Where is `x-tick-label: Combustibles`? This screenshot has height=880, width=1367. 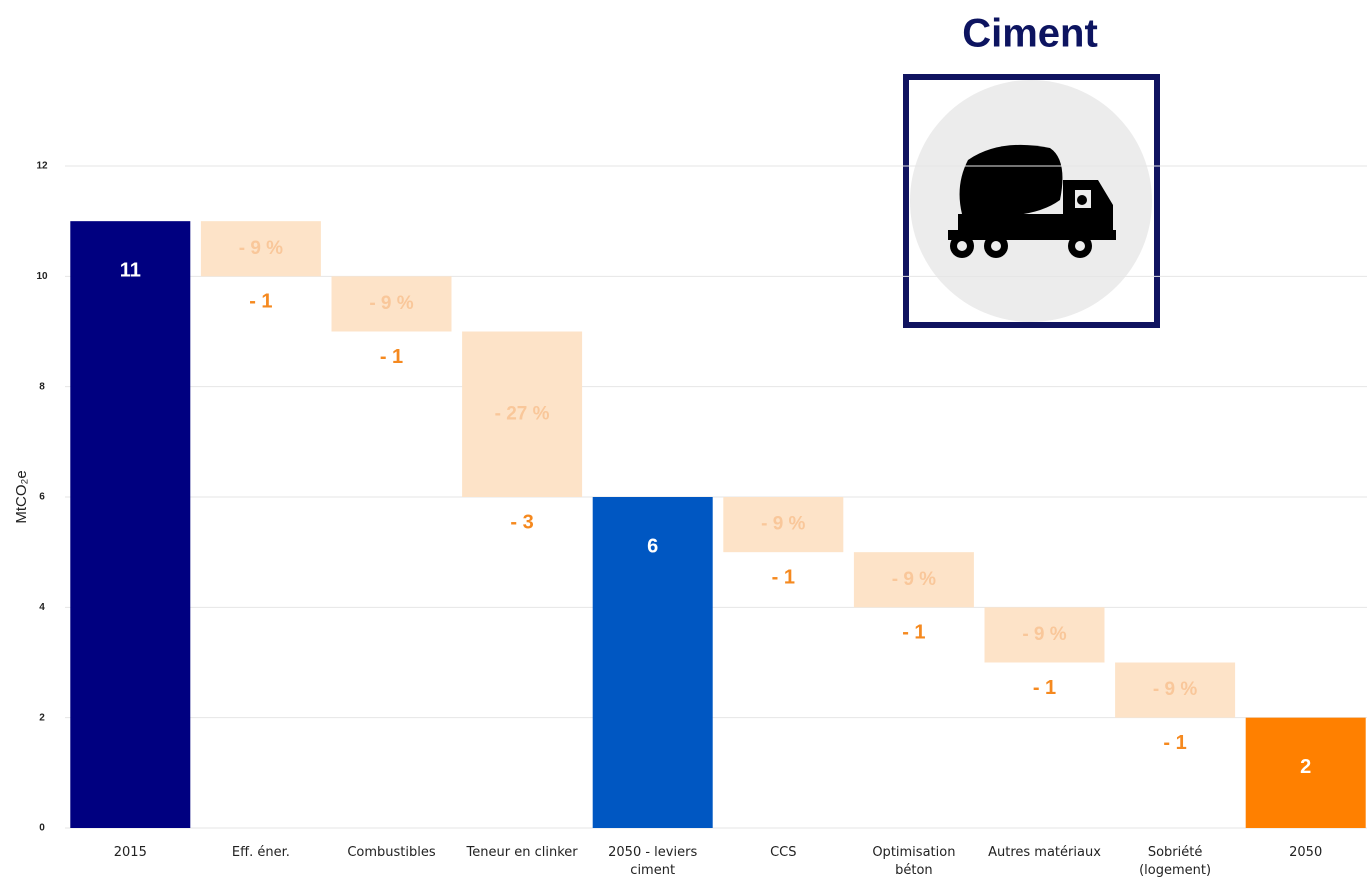 x-tick-label: Combustibles is located at coordinates (391, 852).